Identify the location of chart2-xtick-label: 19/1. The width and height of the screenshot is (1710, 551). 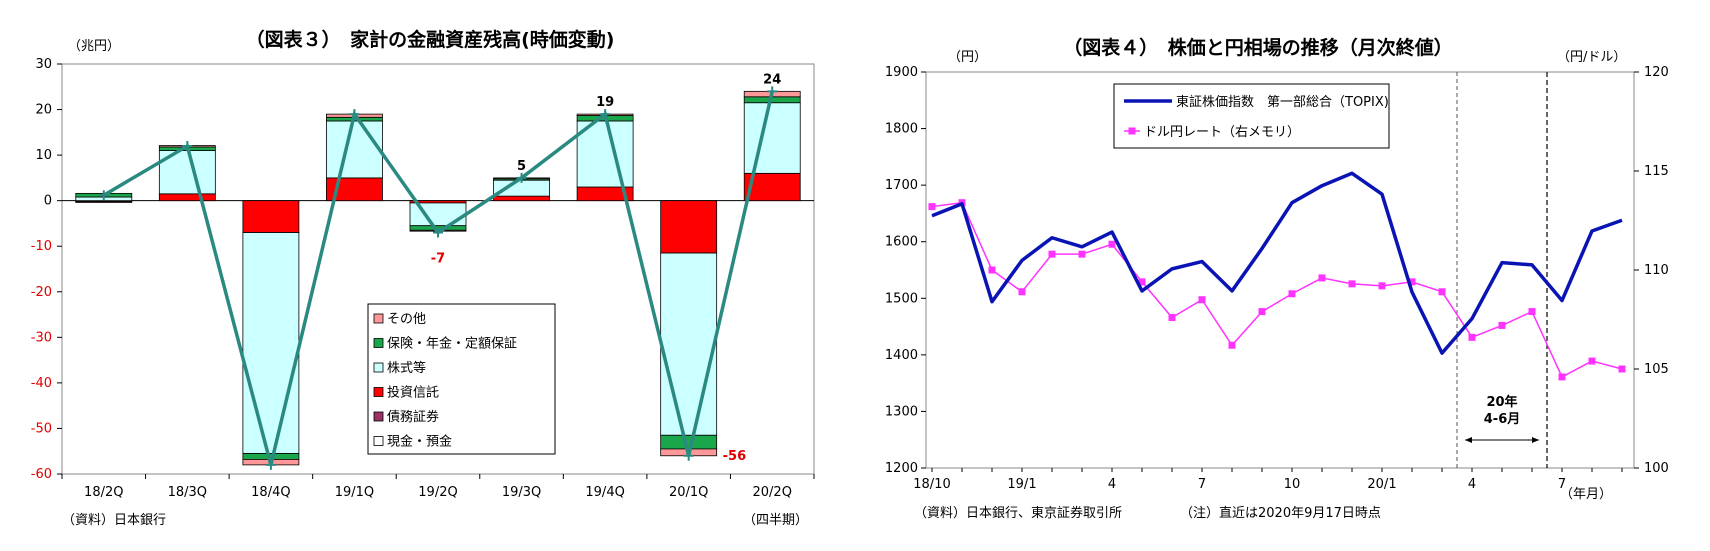
(1021, 484).